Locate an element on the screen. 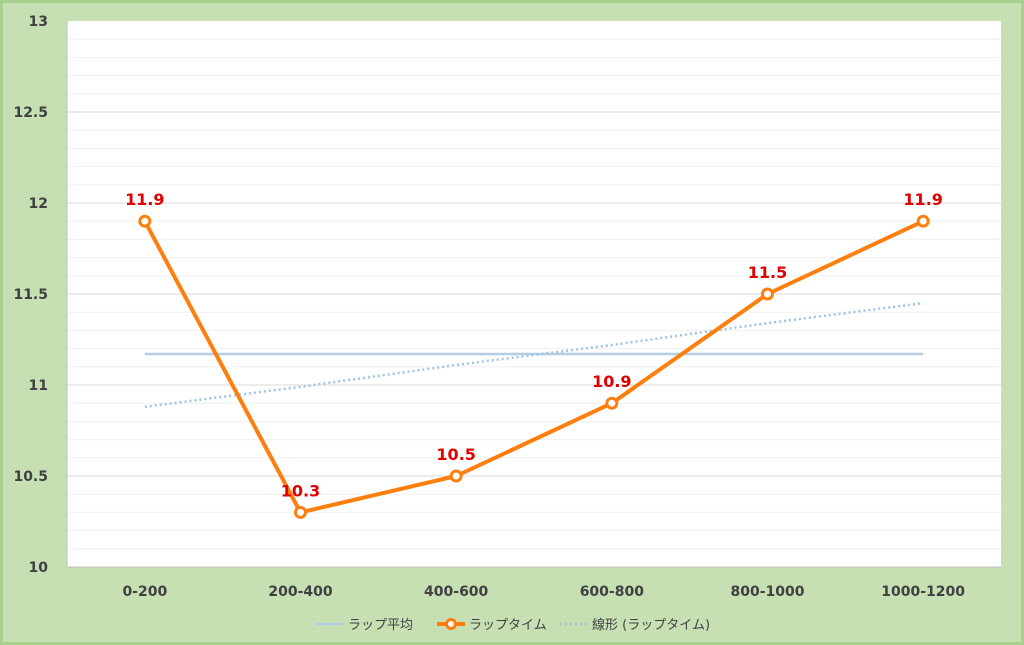 This screenshot has height=645, width=1024. y-tick-label: 10 is located at coordinates (39, 568).